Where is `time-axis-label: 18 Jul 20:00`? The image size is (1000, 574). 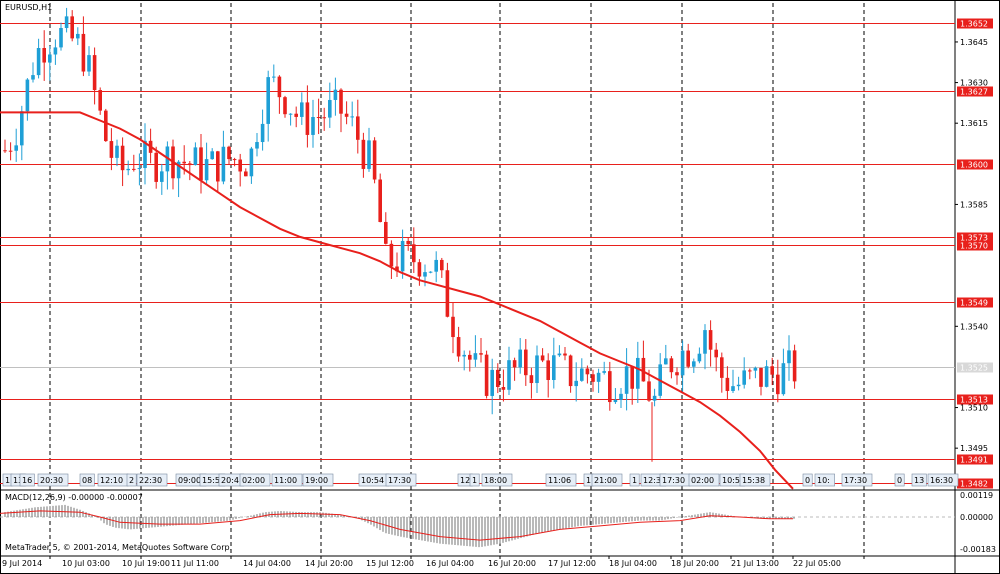 time-axis-label: 18 Jul 20:00 is located at coordinates (695, 563).